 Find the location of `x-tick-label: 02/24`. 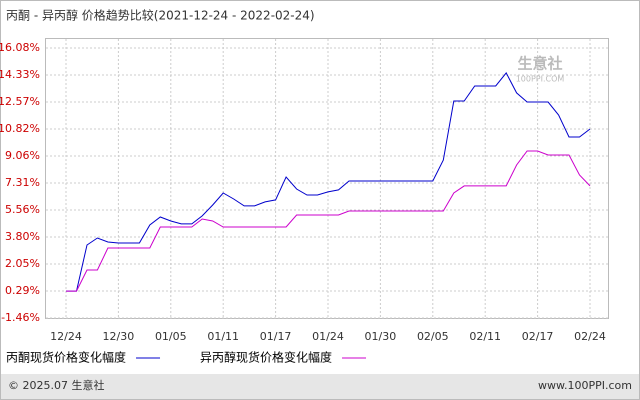

x-tick-label: 02/24 is located at coordinates (590, 336).